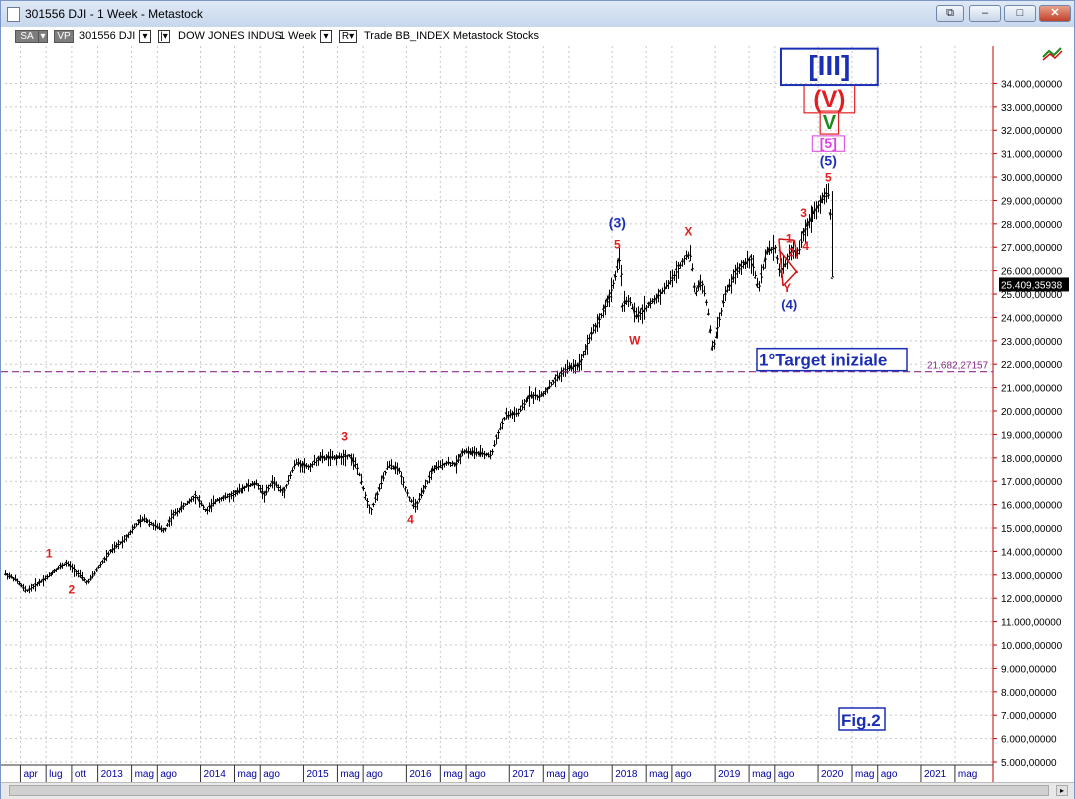 The image size is (1075, 799). What do you see at coordinates (1029, 740) in the screenshot?
I see `y-tick-label: 6.000,00000` at bounding box center [1029, 740].